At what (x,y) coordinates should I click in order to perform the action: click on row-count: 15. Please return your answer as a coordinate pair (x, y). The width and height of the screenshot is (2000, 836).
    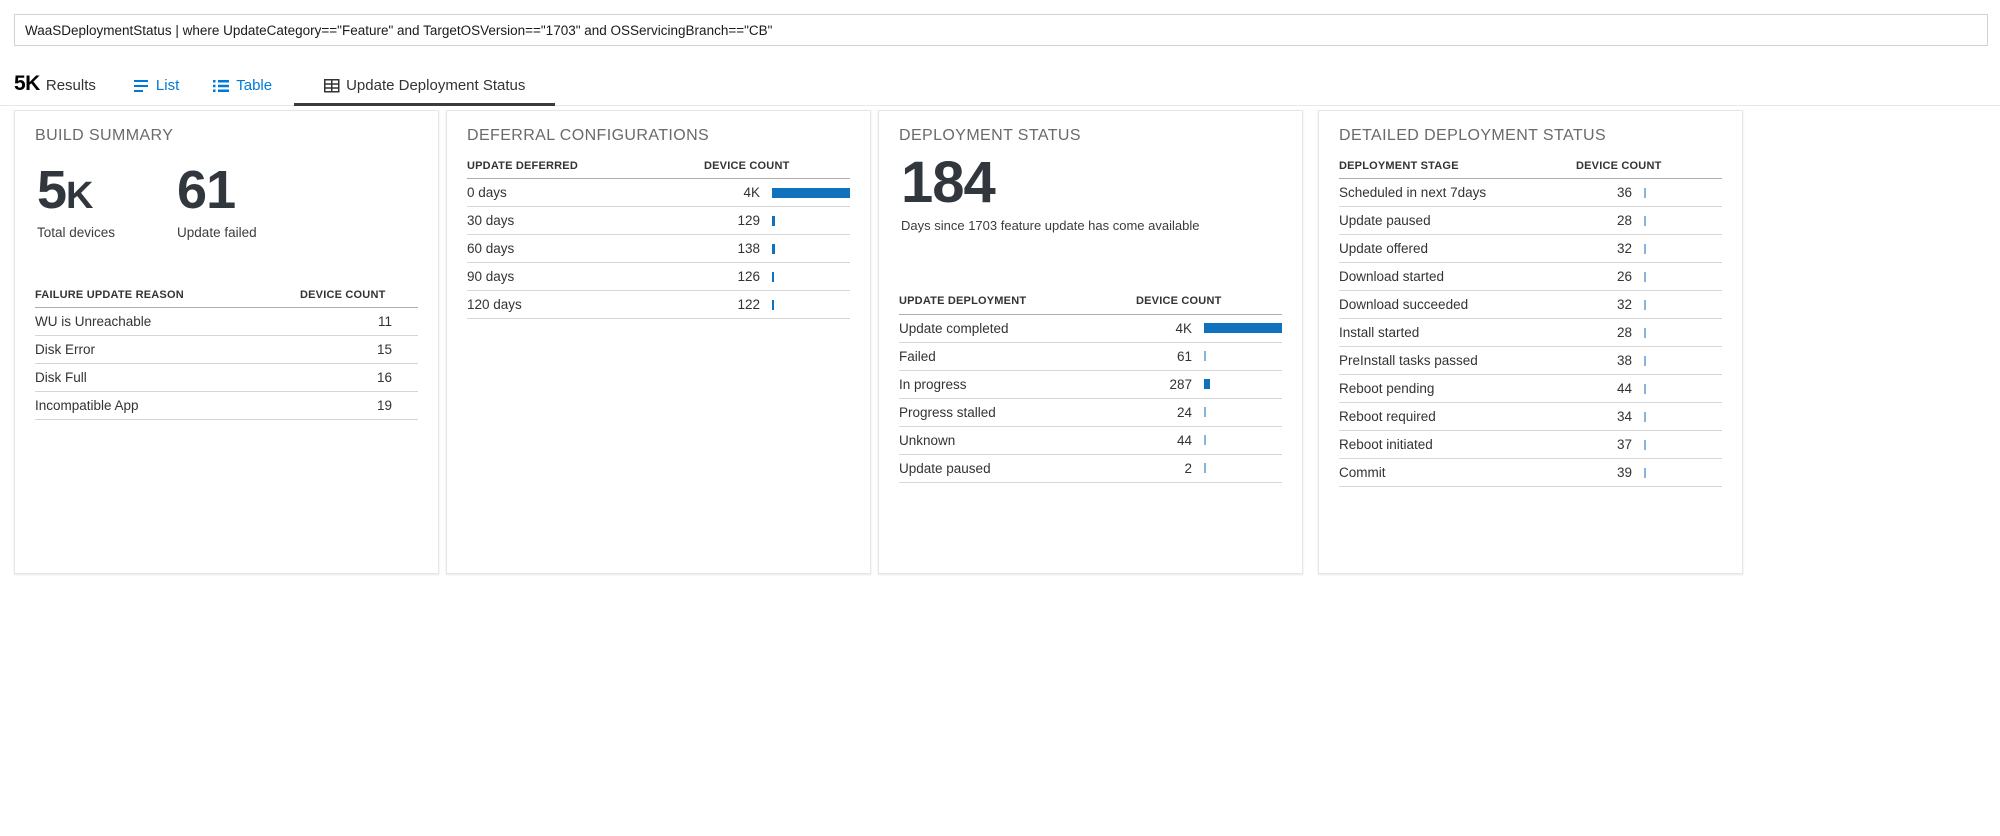
    Looking at the image, I should click on (384, 349).